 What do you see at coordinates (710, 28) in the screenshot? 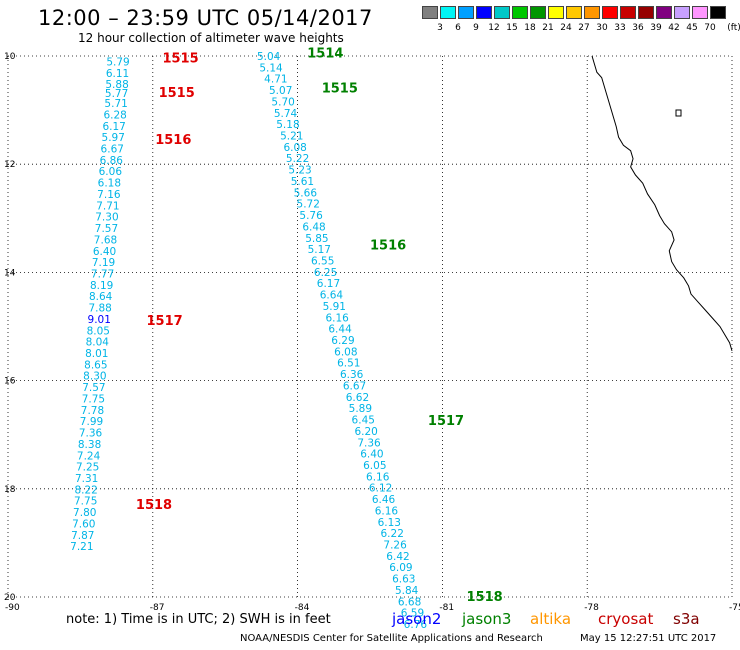
I see `colorbar-label: 70` at bounding box center [710, 28].